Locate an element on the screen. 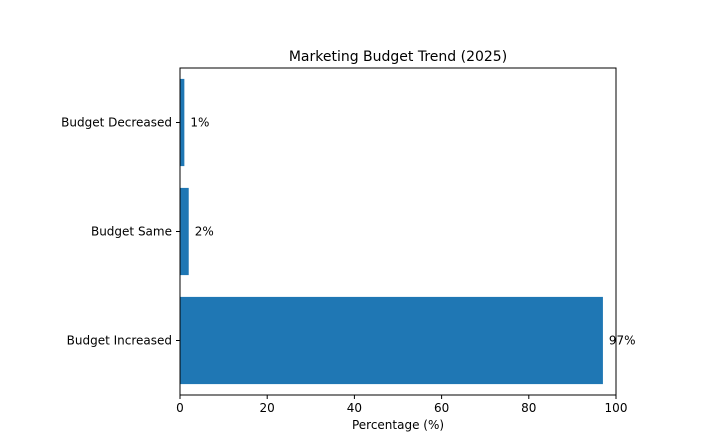  data-label-budget-same: 2% is located at coordinates (204, 232).